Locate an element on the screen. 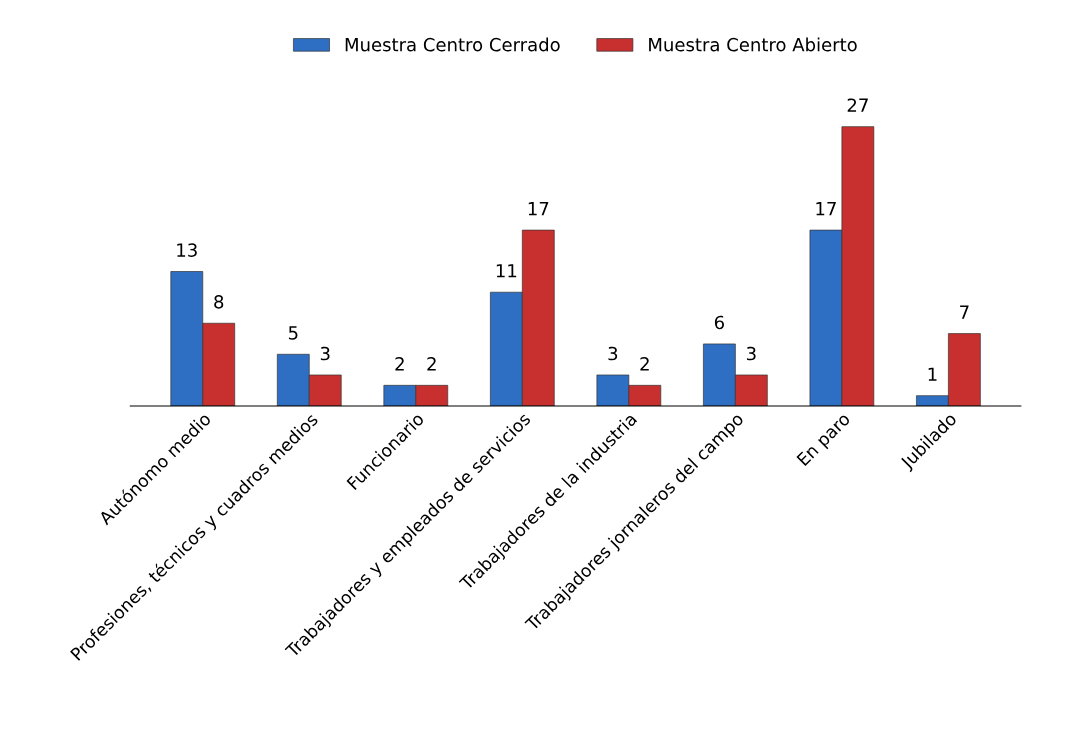 The height and width of the screenshot is (745, 1086). data-label: 1 is located at coordinates (932, 374).